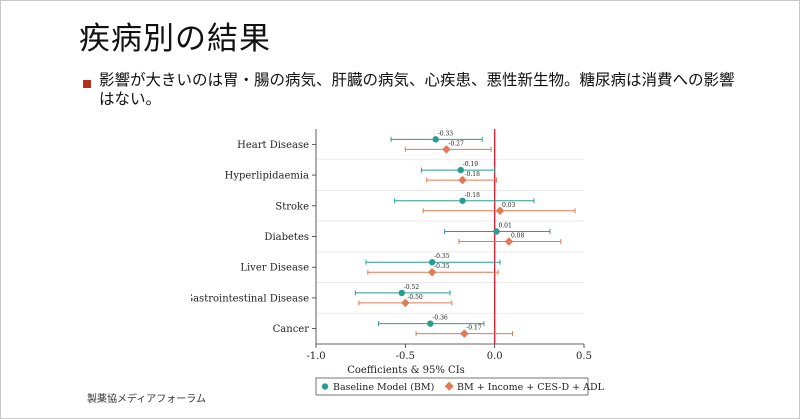 This screenshot has width=800, height=419. I want to click on bullet-marker, so click(87, 84).